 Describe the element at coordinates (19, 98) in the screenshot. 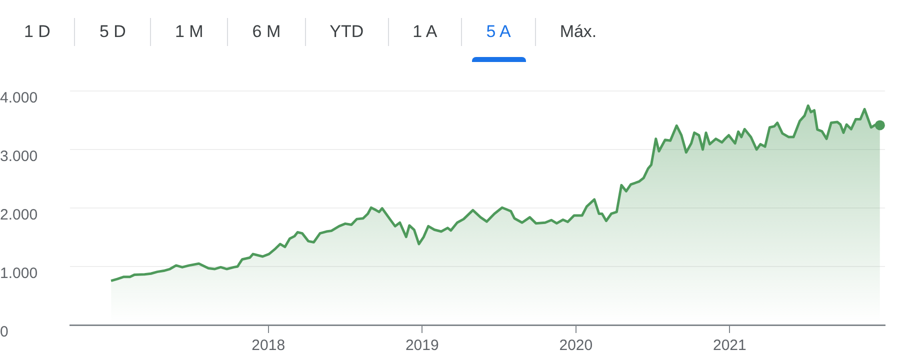

I see `y-tick-label: 4.000` at that location.